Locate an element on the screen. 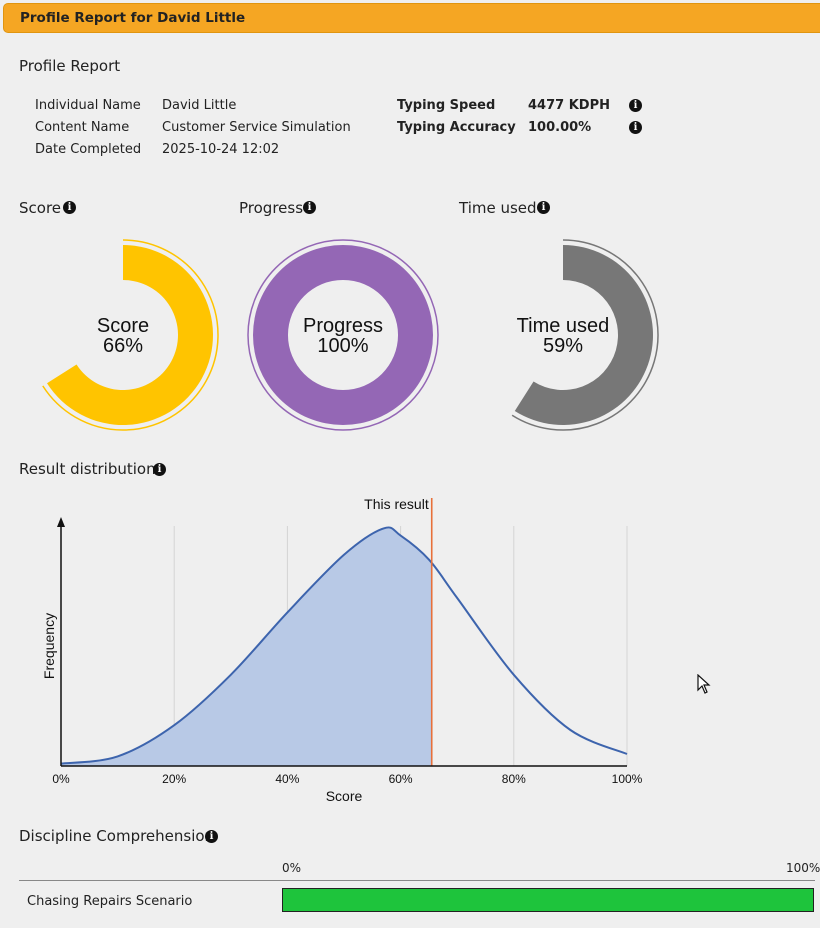 This screenshot has width=820, height=928. result-distribution-heading: Result distribution is located at coordinates (87, 469).